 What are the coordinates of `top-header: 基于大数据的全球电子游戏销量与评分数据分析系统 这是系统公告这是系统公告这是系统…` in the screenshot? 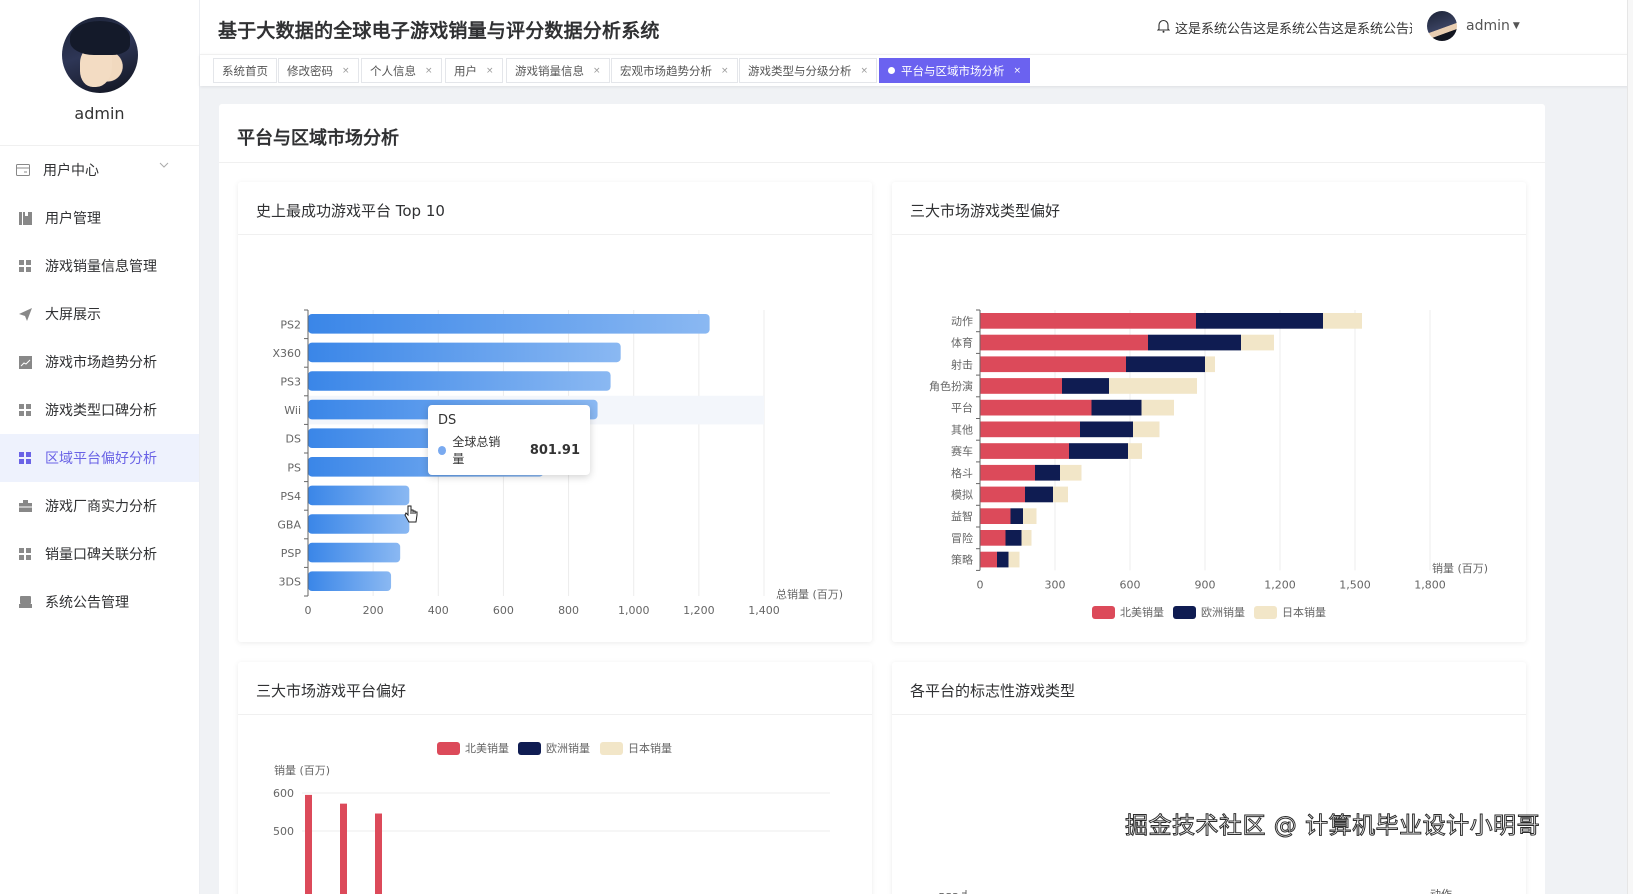 It's located at (916, 27).